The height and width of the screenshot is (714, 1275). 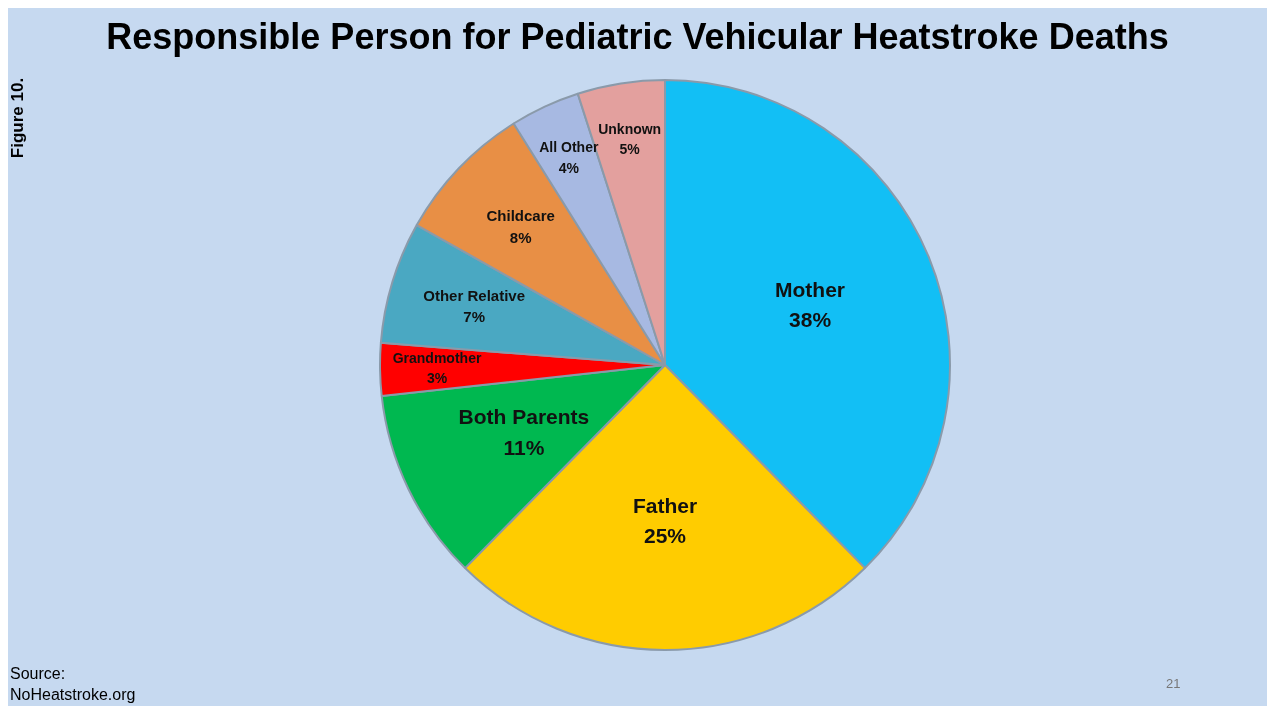 What do you see at coordinates (569, 147) in the screenshot?
I see `slice-label: All Other` at bounding box center [569, 147].